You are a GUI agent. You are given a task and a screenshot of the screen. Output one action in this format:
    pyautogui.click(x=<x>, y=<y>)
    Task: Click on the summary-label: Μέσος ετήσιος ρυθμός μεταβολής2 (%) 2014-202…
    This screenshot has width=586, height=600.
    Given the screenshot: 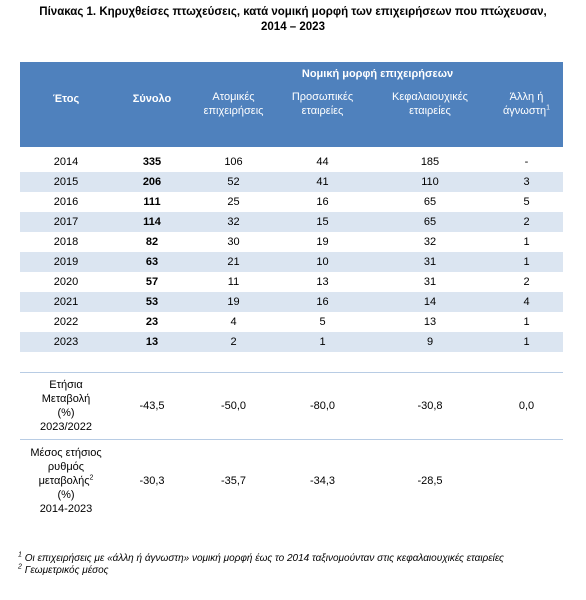 What is the action you would take?
    pyautogui.click(x=66, y=480)
    